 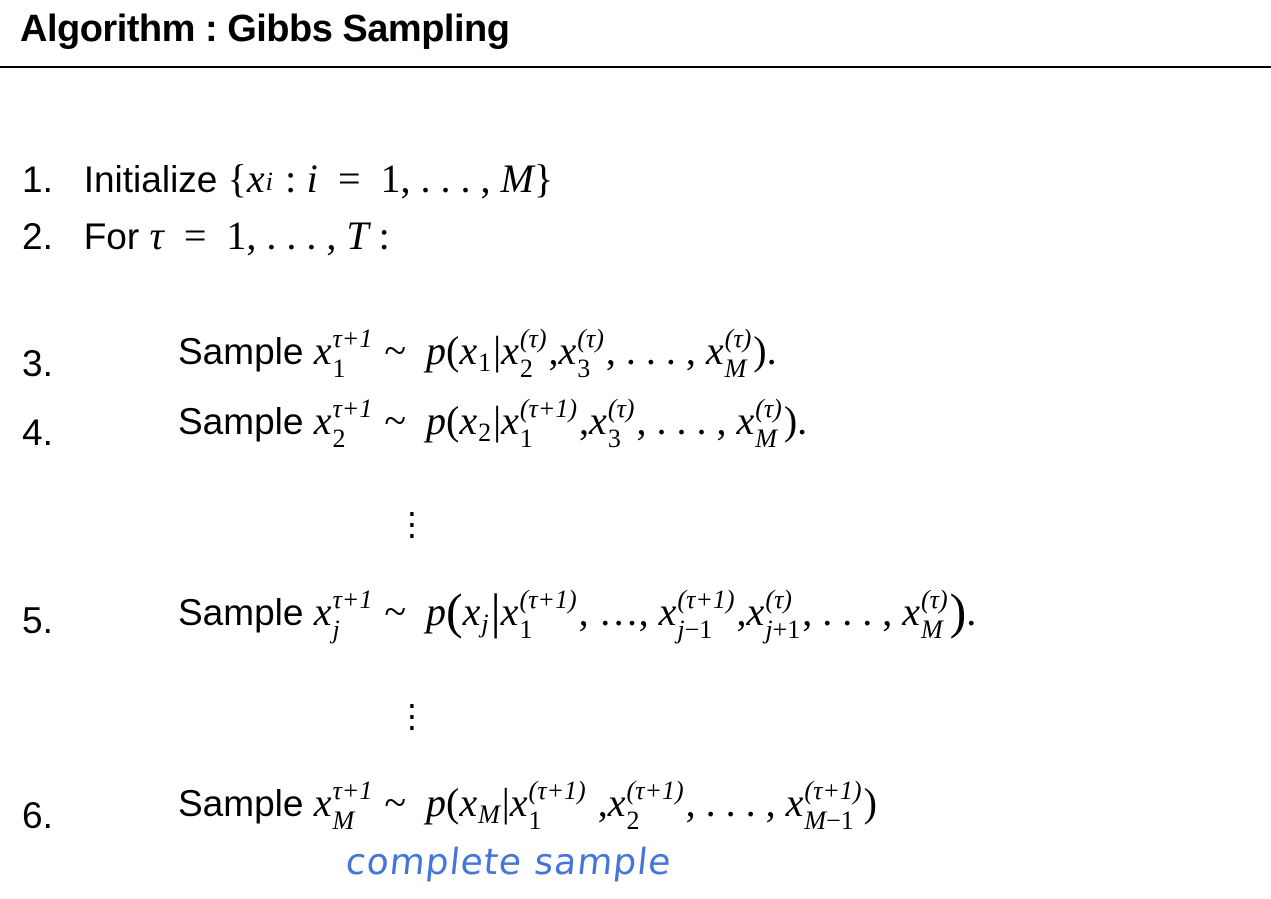 I want to click on handwritten-annotation: complete sample, so click(x=508, y=862).